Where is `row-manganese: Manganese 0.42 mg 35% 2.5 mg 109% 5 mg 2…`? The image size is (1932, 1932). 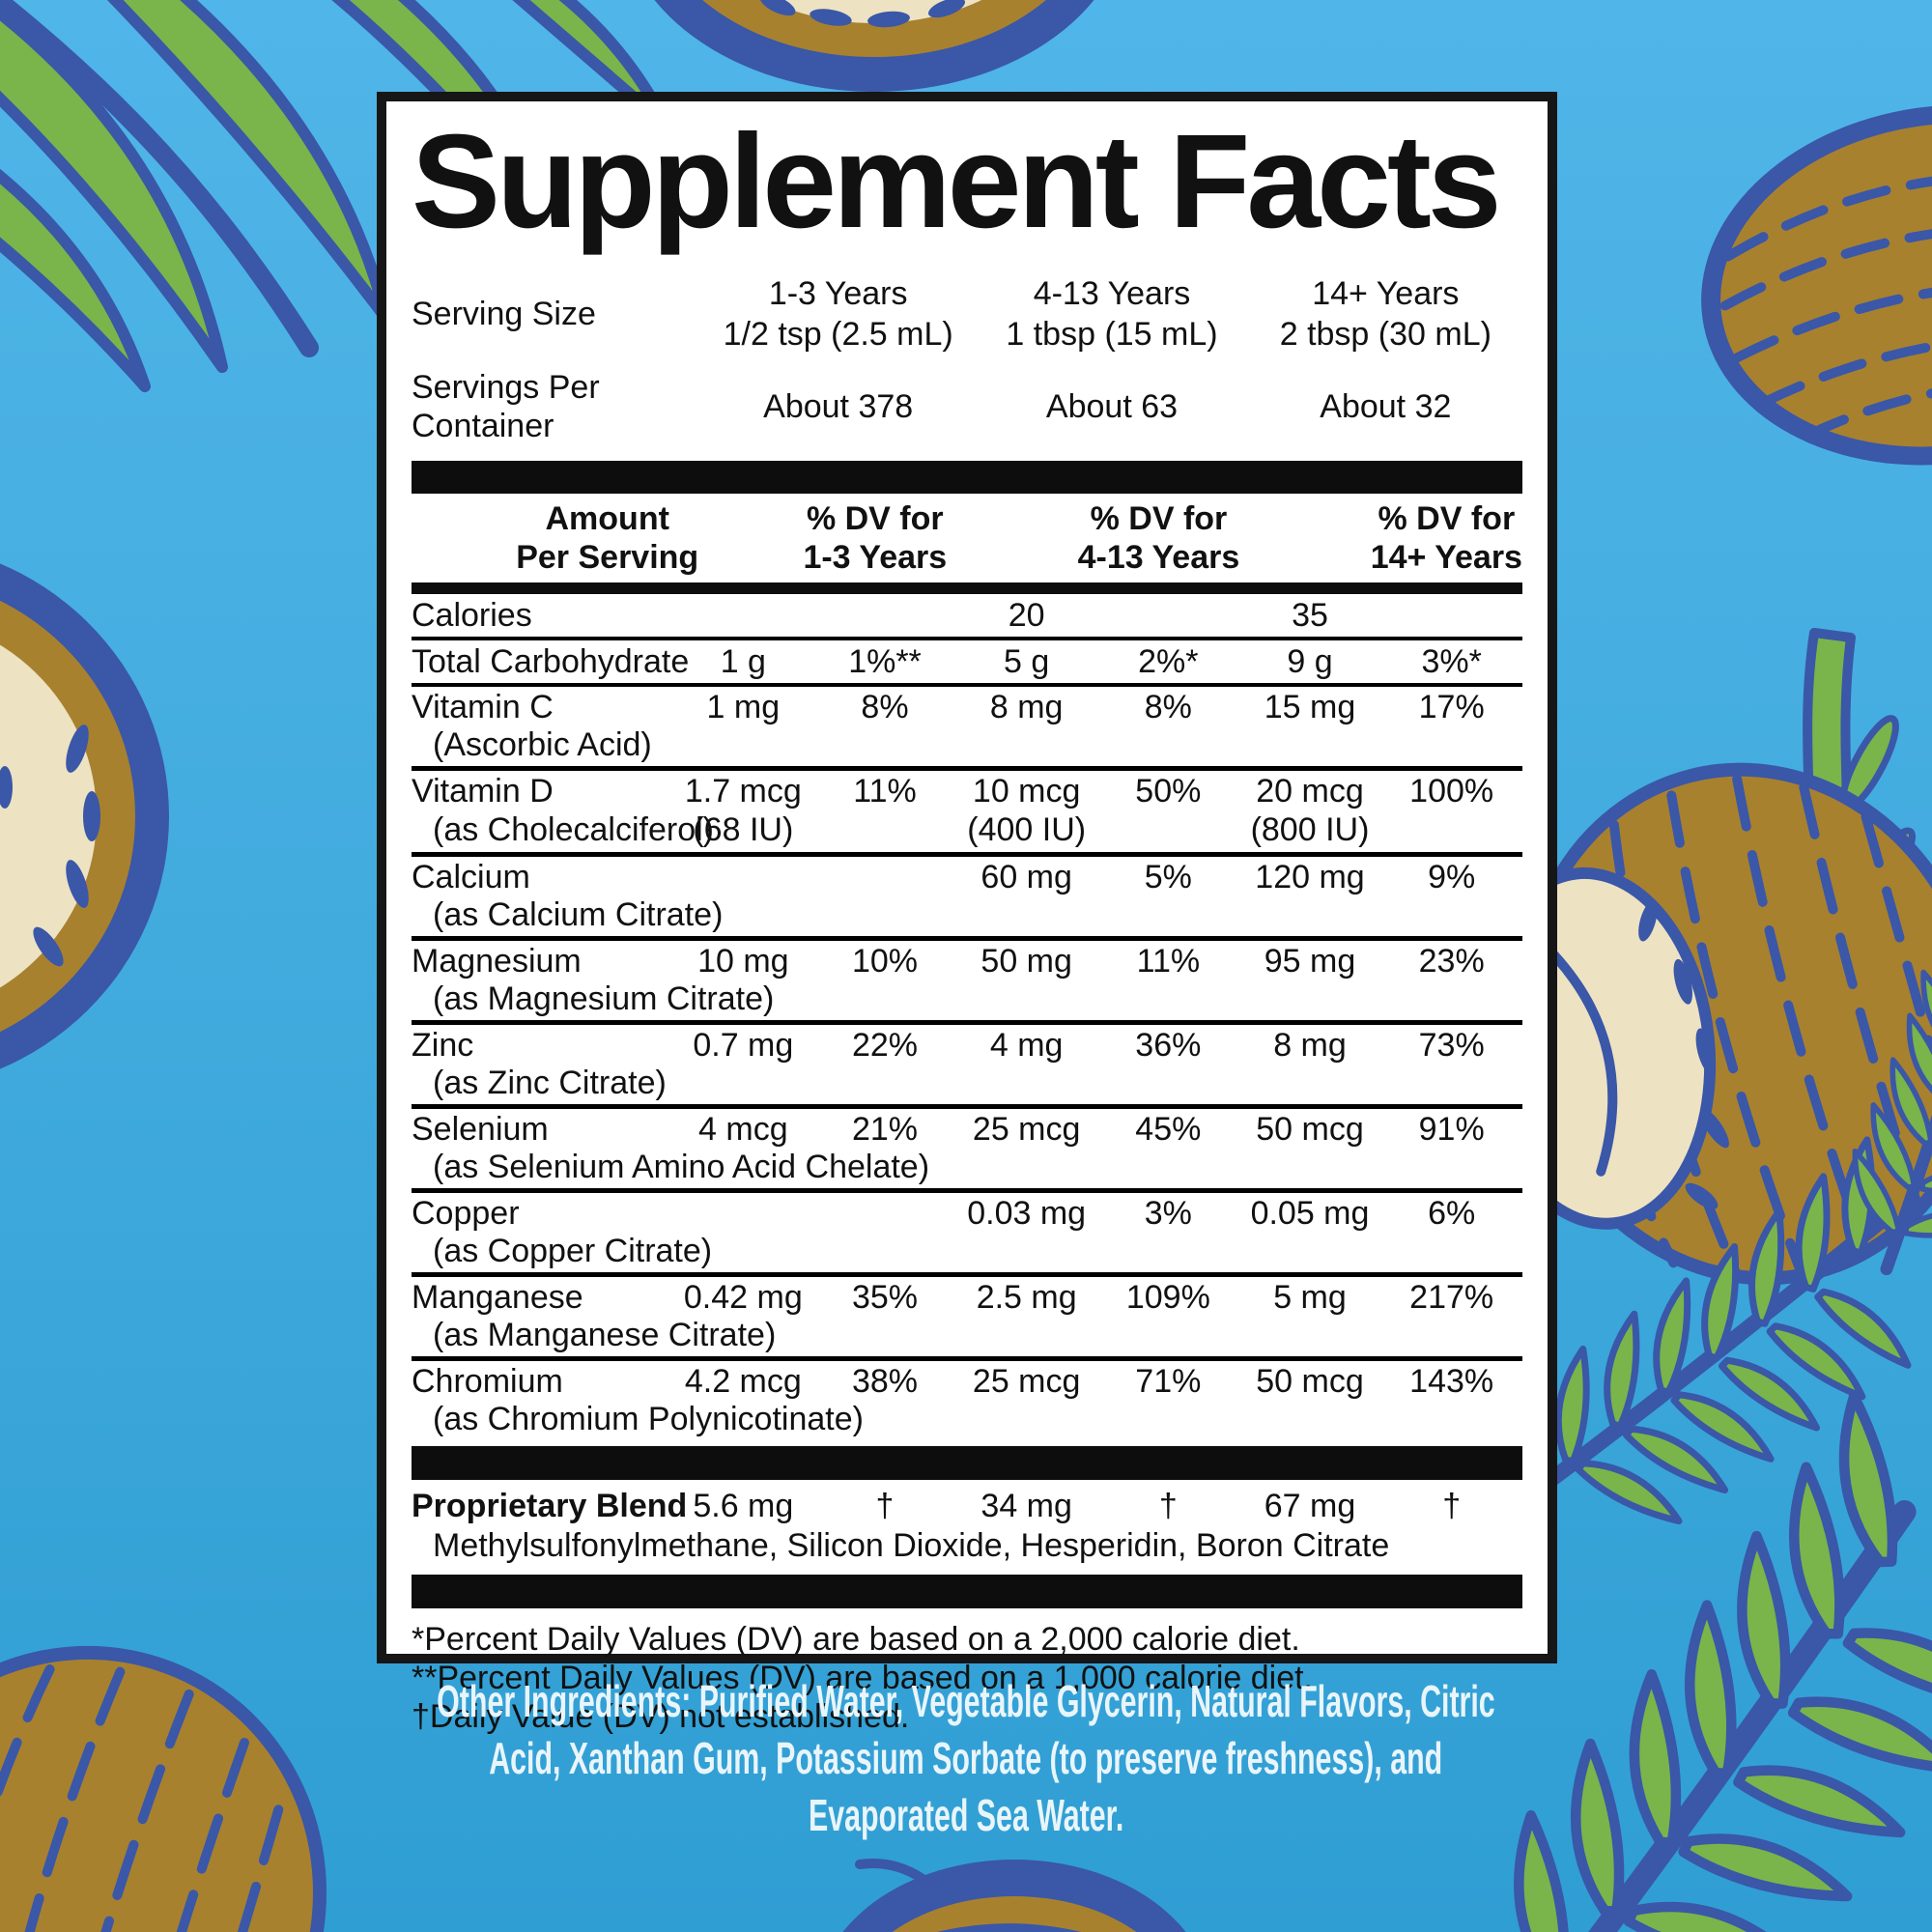
row-manganese: Manganese 0.42 mg 35% 2.5 mg 109% 5 mg 2… is located at coordinates (967, 1319).